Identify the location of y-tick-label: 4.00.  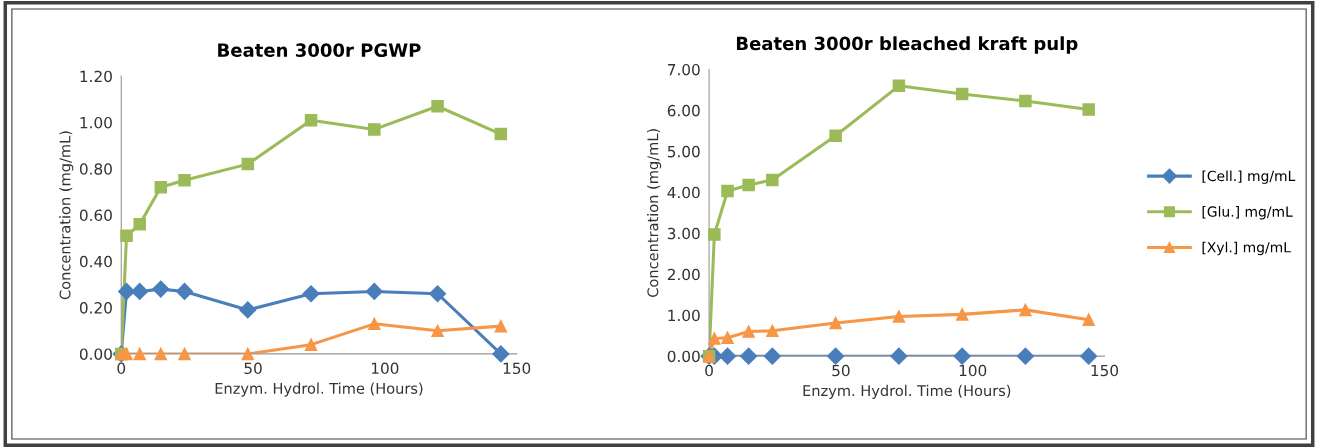
(683, 192).